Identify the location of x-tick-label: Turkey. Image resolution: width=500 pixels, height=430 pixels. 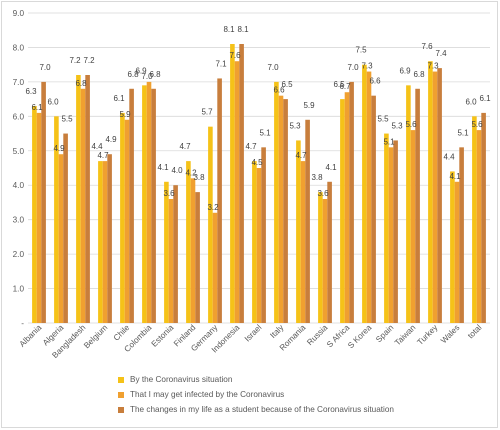
(428, 334).